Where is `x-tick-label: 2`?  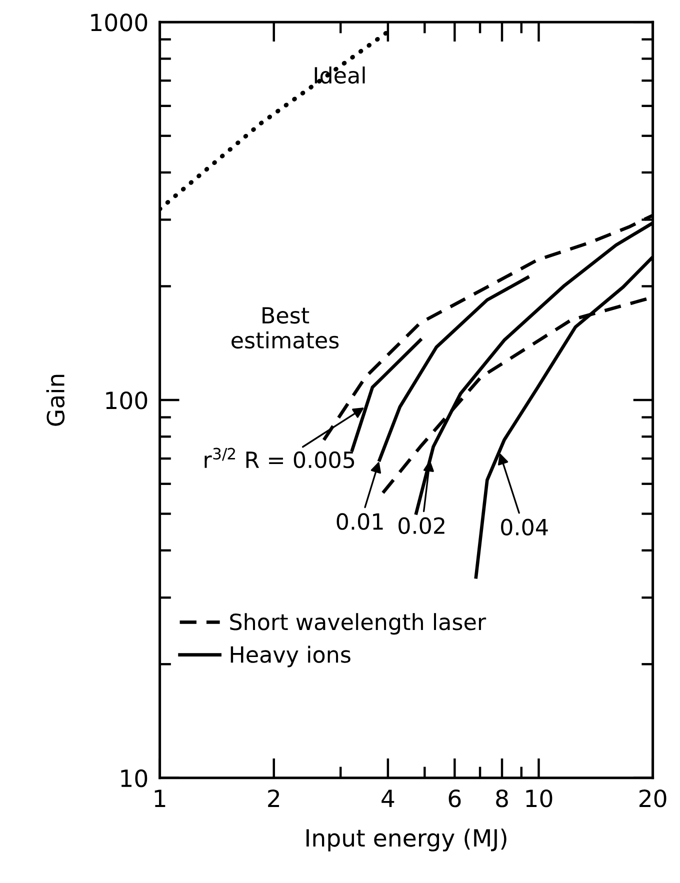
x-tick-label: 2 is located at coordinates (274, 798).